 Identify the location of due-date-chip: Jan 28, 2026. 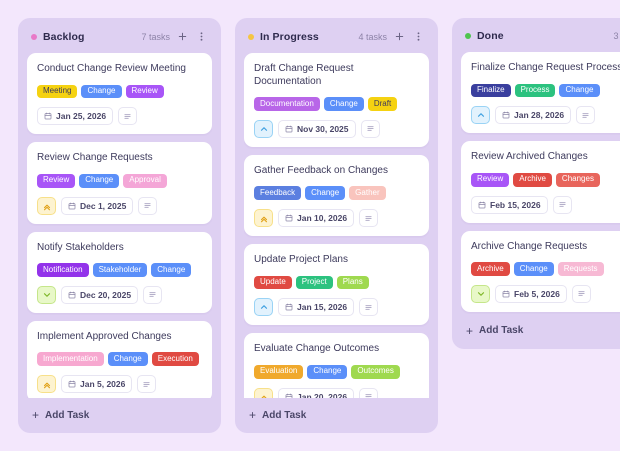
(533, 115).